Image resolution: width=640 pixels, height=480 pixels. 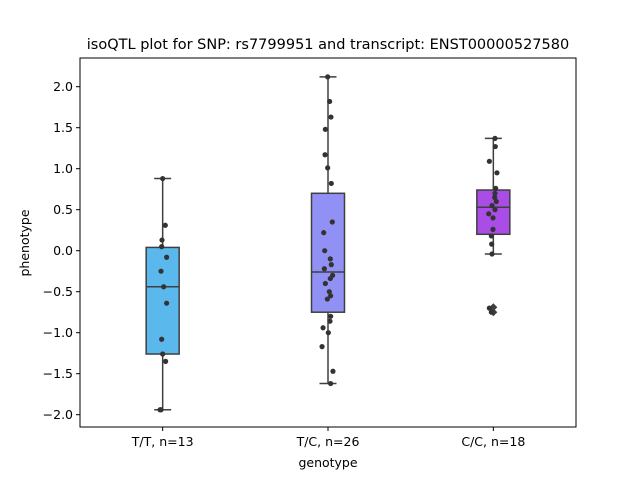 What do you see at coordinates (63, 86) in the screenshot?
I see `y-tick-label: 2.0` at bounding box center [63, 86].